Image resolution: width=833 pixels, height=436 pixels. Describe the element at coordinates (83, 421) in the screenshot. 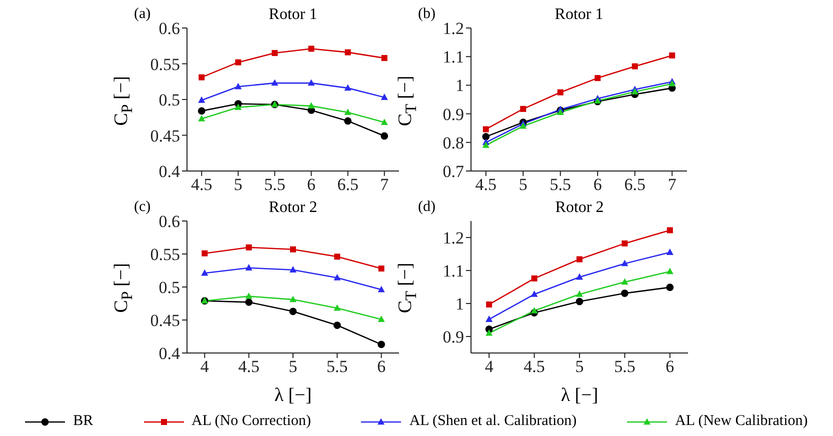

I see `legend-label: BR` at that location.